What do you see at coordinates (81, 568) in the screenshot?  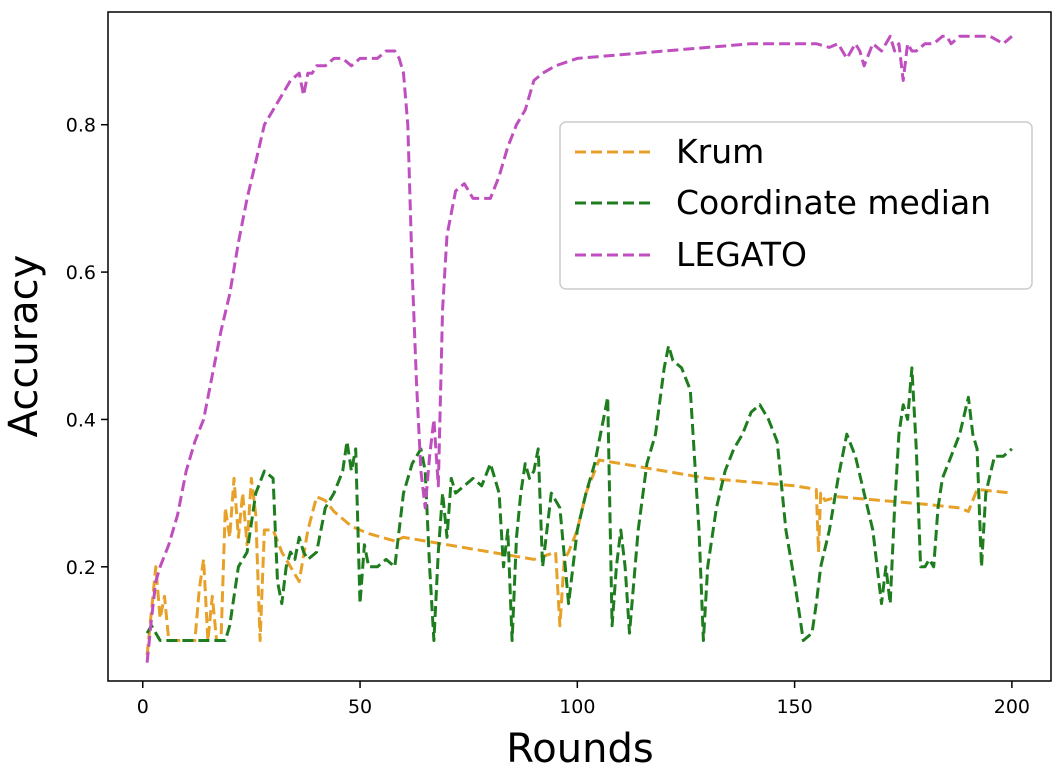 I see `y-tick-label: 0.2` at bounding box center [81, 568].